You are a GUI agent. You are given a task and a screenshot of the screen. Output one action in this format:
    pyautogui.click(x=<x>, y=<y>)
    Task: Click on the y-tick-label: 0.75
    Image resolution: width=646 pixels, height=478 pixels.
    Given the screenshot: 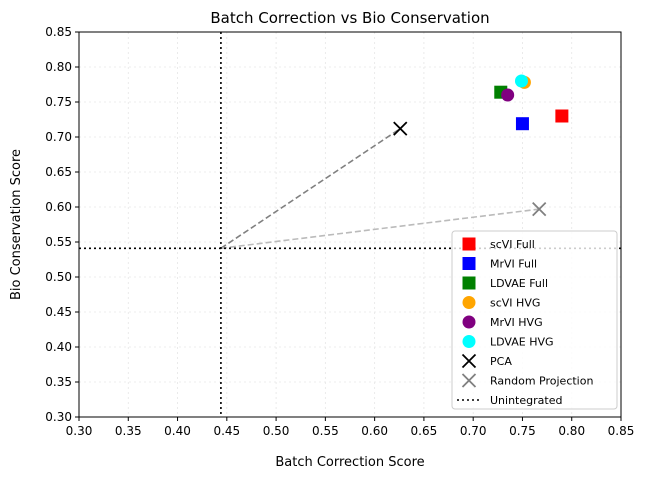 What is the action you would take?
    pyautogui.click(x=58, y=102)
    